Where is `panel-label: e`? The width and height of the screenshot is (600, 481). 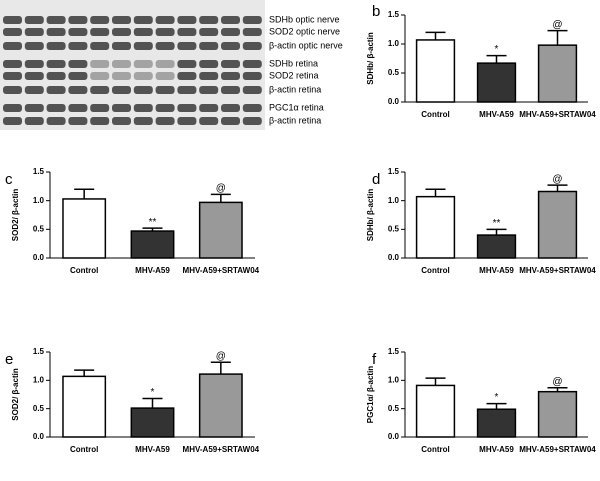
panel-label: e is located at coordinates (9, 359).